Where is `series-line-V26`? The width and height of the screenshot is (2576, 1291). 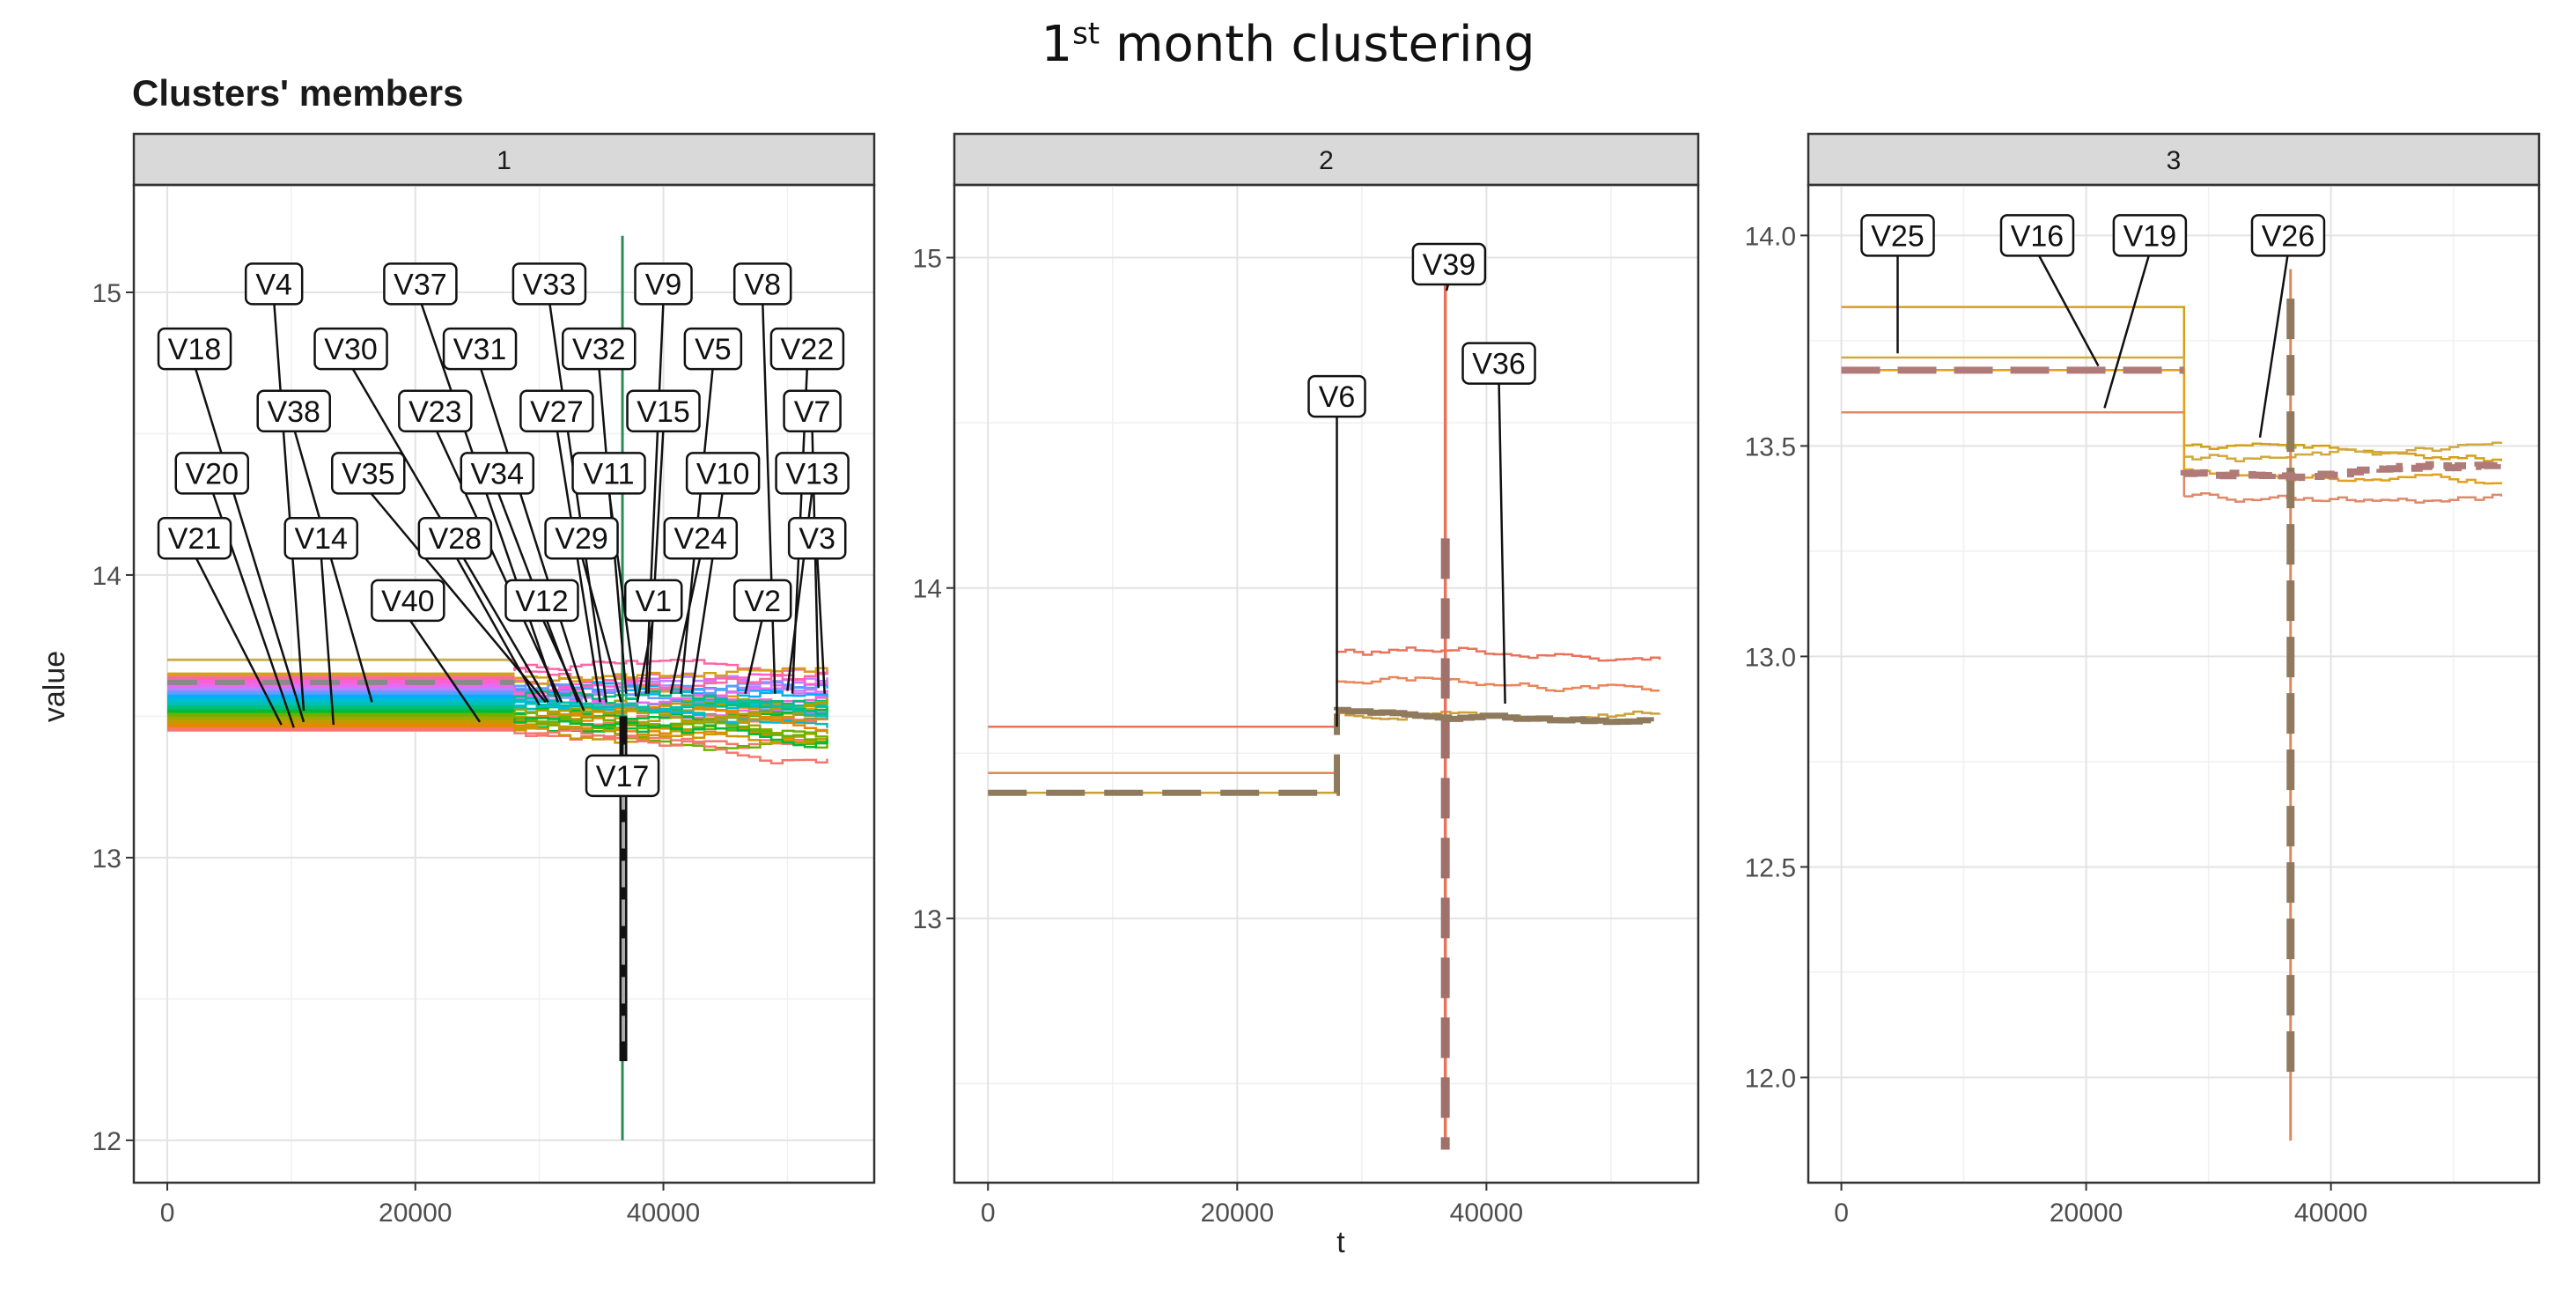
series-line-V26 is located at coordinates (2014, 420).